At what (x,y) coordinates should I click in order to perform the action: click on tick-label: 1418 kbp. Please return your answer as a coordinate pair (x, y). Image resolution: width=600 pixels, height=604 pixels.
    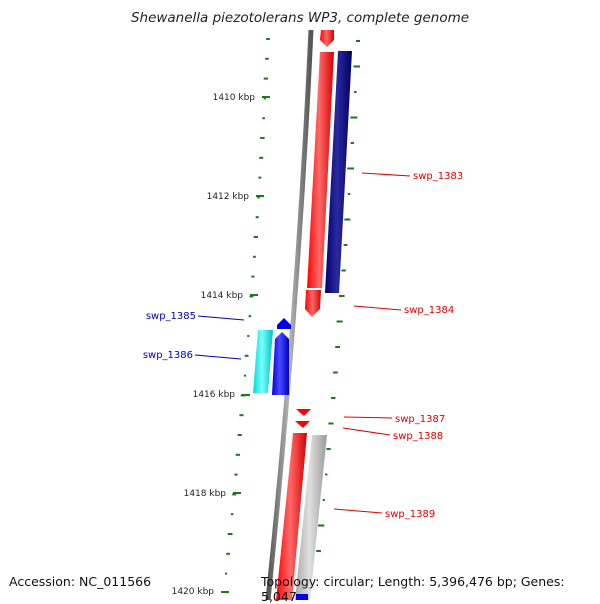
    Looking at the image, I should click on (205, 494).